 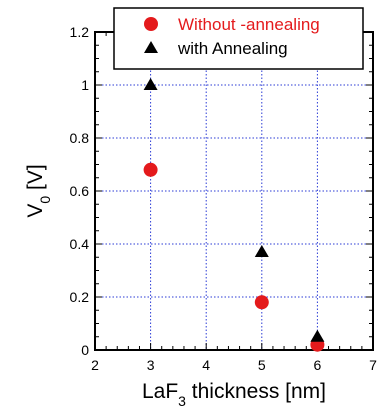 I want to click on x-tick-label: 5, so click(x=262, y=365).